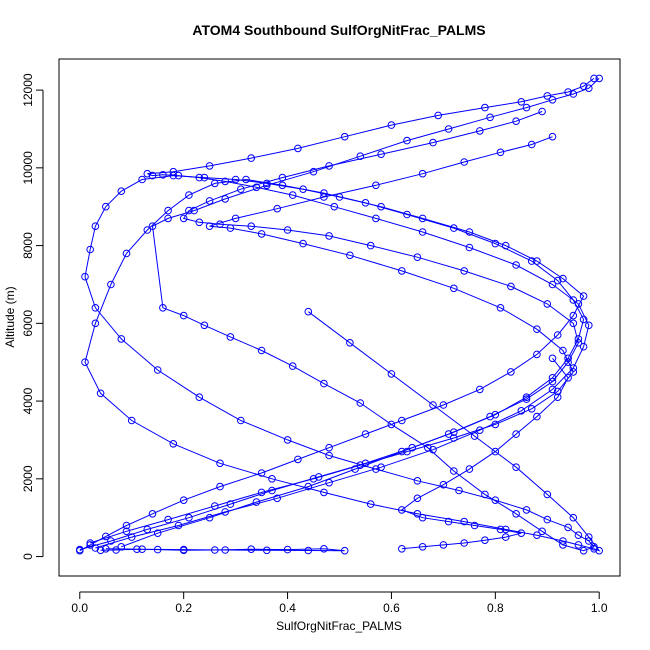 This screenshot has width=650, height=650. What do you see at coordinates (339, 626) in the screenshot?
I see `x-axis-label: SulfOrgNitFrac_PALMS` at bounding box center [339, 626].